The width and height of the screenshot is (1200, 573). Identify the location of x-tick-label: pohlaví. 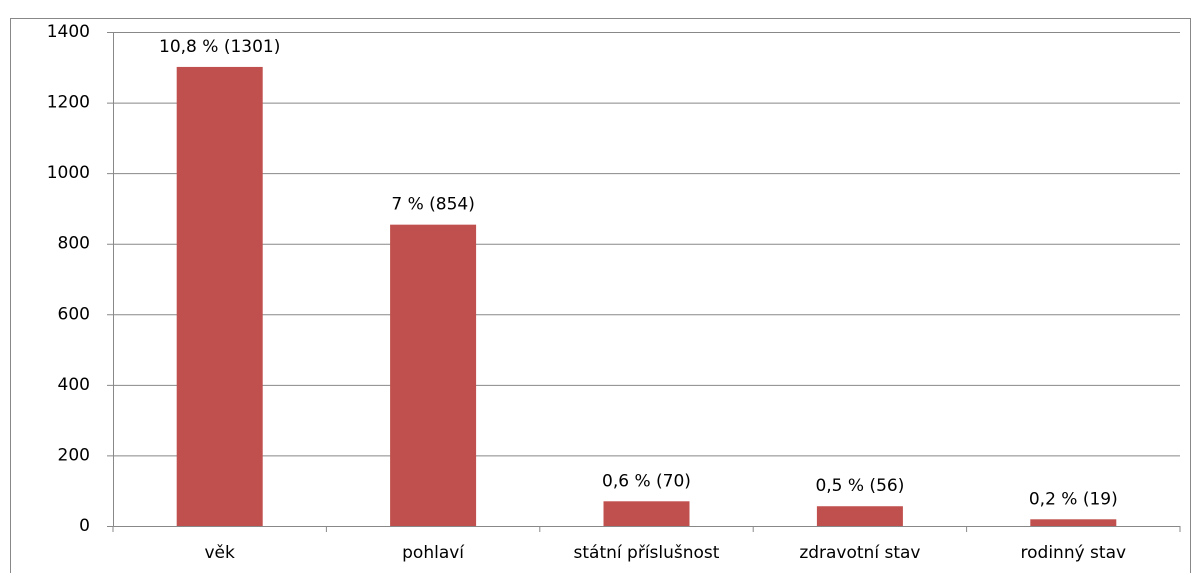
(433, 553).